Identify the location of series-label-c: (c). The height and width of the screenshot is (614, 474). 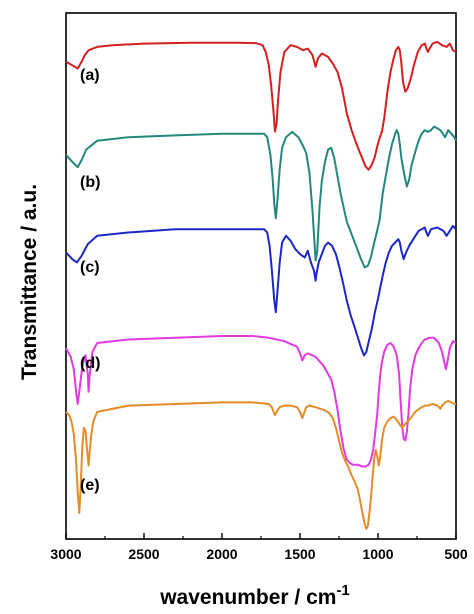
(90, 267).